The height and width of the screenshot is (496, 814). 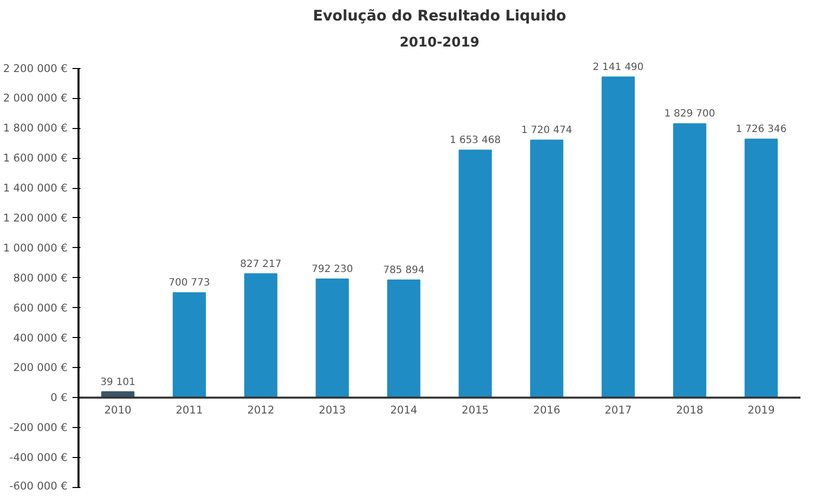 I want to click on data-label: 1 720 474, so click(x=546, y=130).